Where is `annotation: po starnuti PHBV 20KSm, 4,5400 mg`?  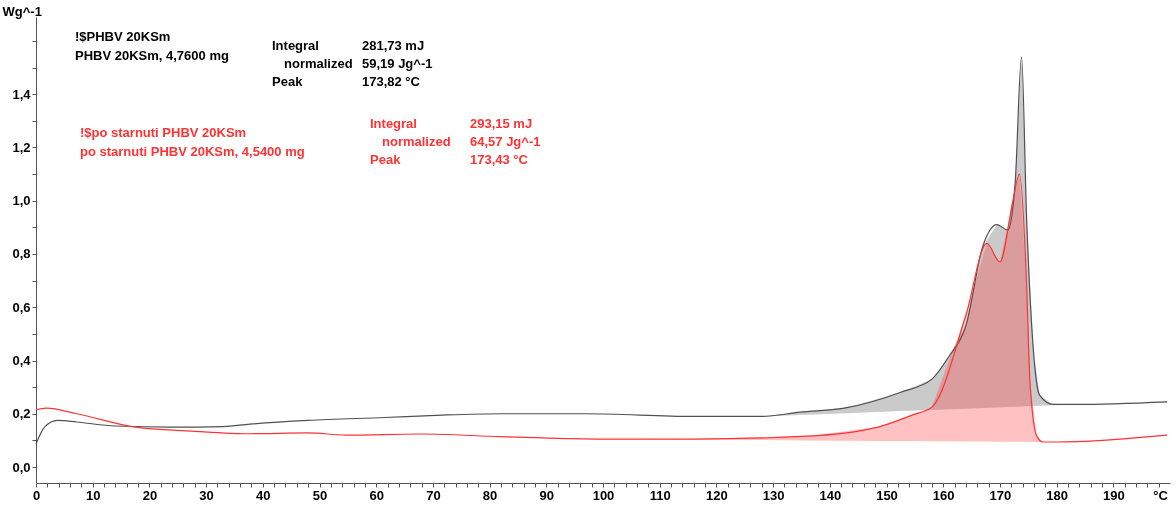 annotation: po starnuti PHBV 20KSm, 4,5400 mg is located at coordinates (192, 151).